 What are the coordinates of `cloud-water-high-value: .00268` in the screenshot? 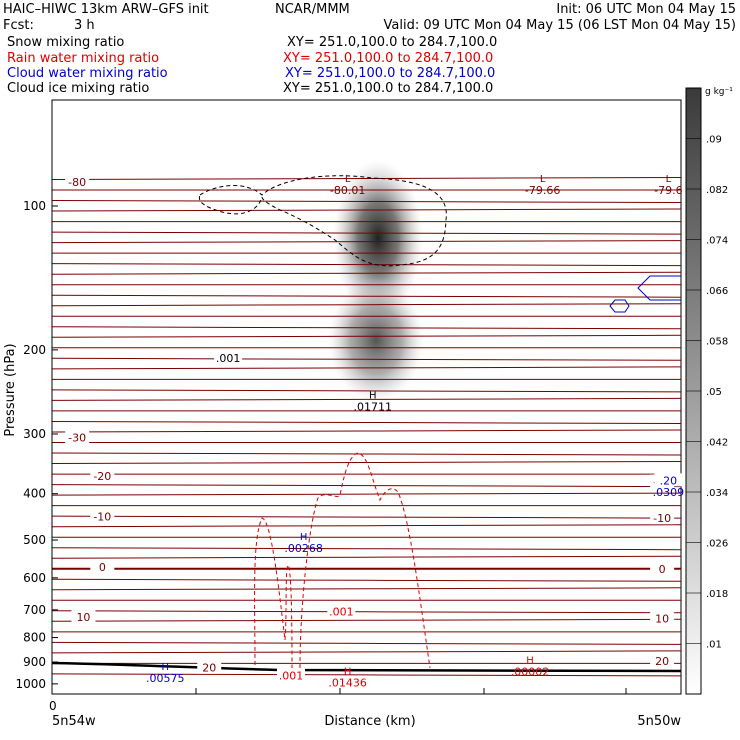 It's located at (303, 548).